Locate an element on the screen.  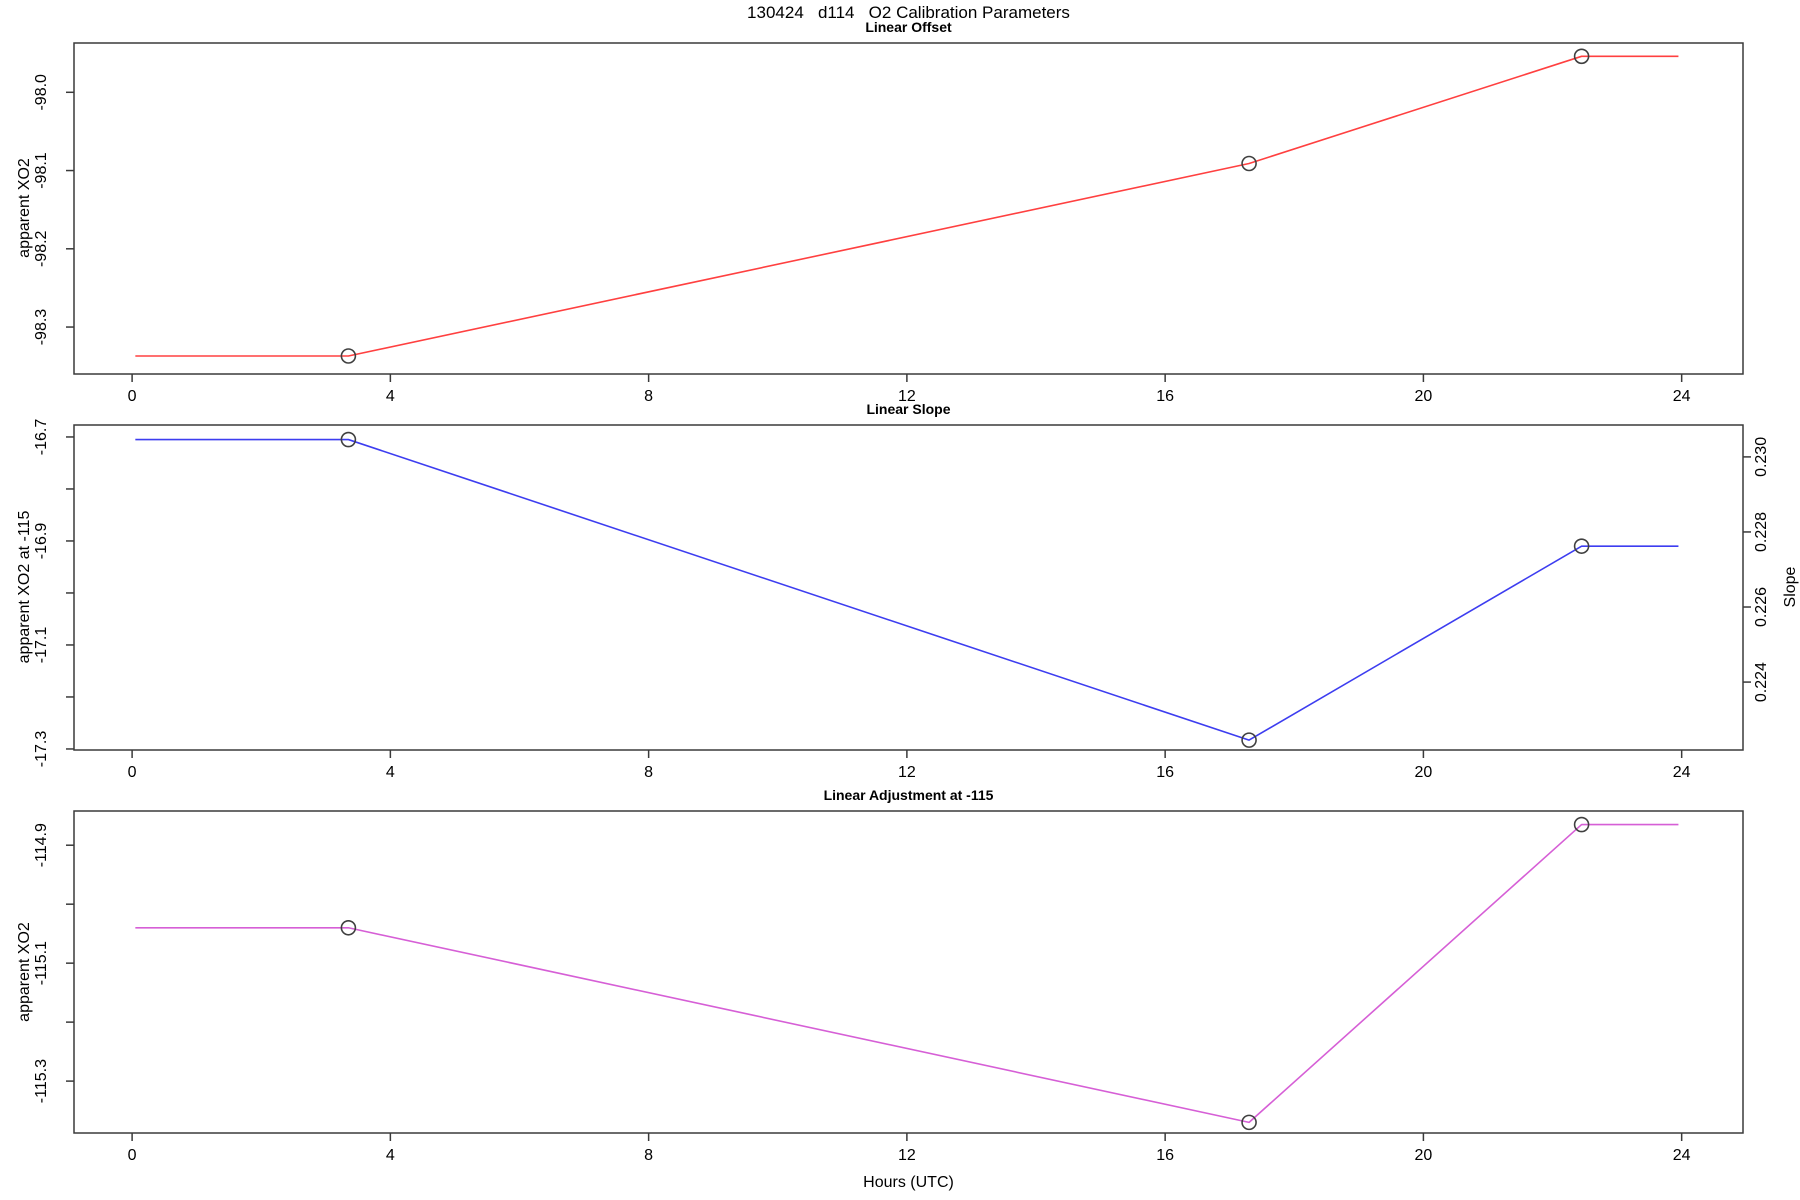
y-tick-label: -16.9 is located at coordinates (41, 541).